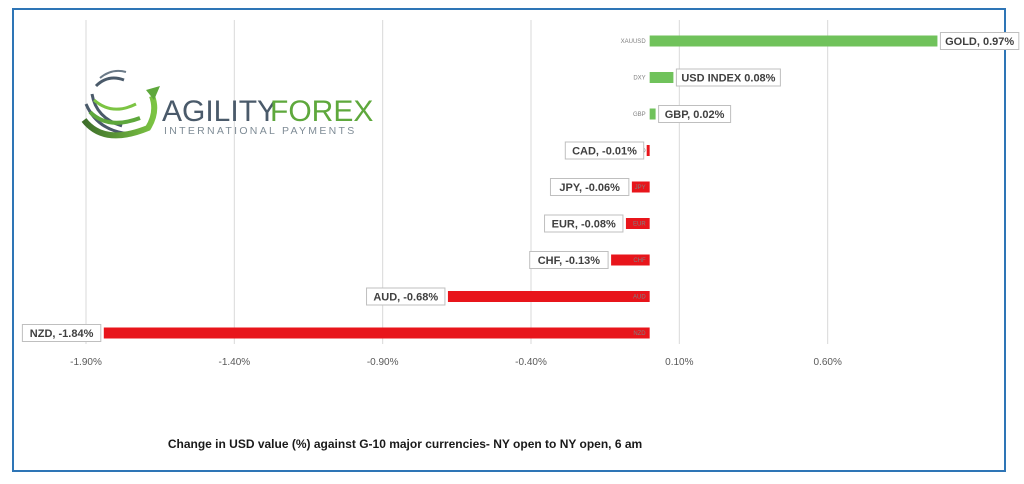 This screenshot has width=1024, height=484. Describe the element at coordinates (86, 362) in the screenshot. I see `x-tick-label: -1.90%` at that location.